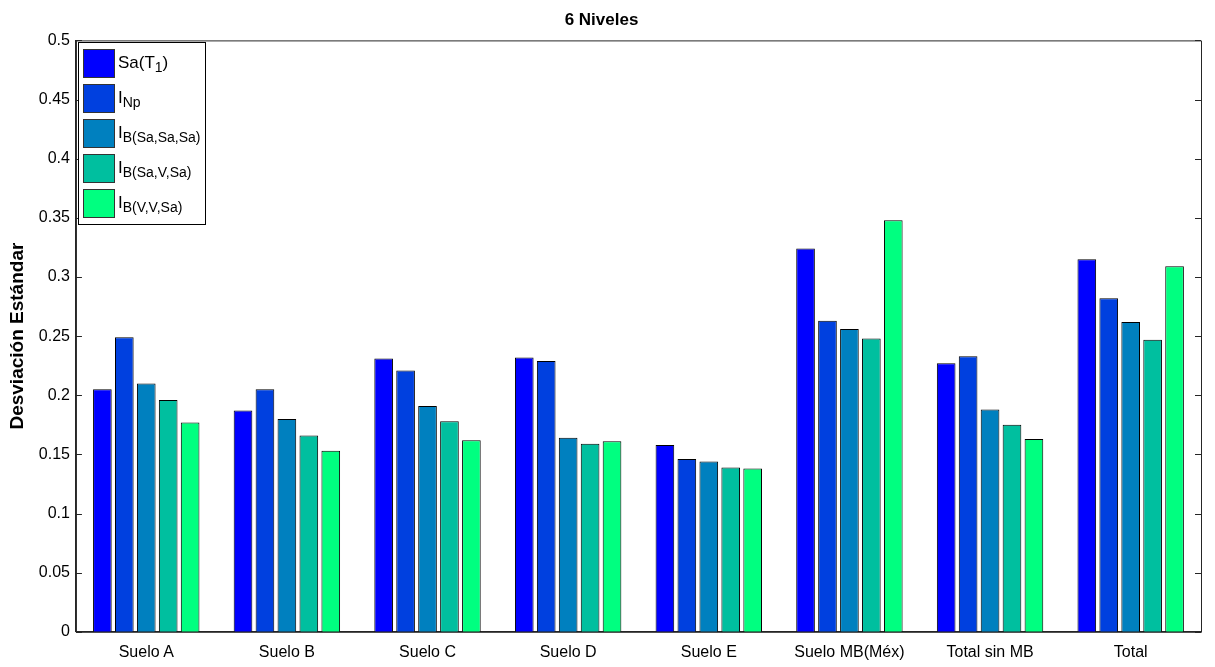 The width and height of the screenshot is (1215, 667). What do you see at coordinates (286, 651) in the screenshot?
I see `x-tick-label: Suelo B` at bounding box center [286, 651].